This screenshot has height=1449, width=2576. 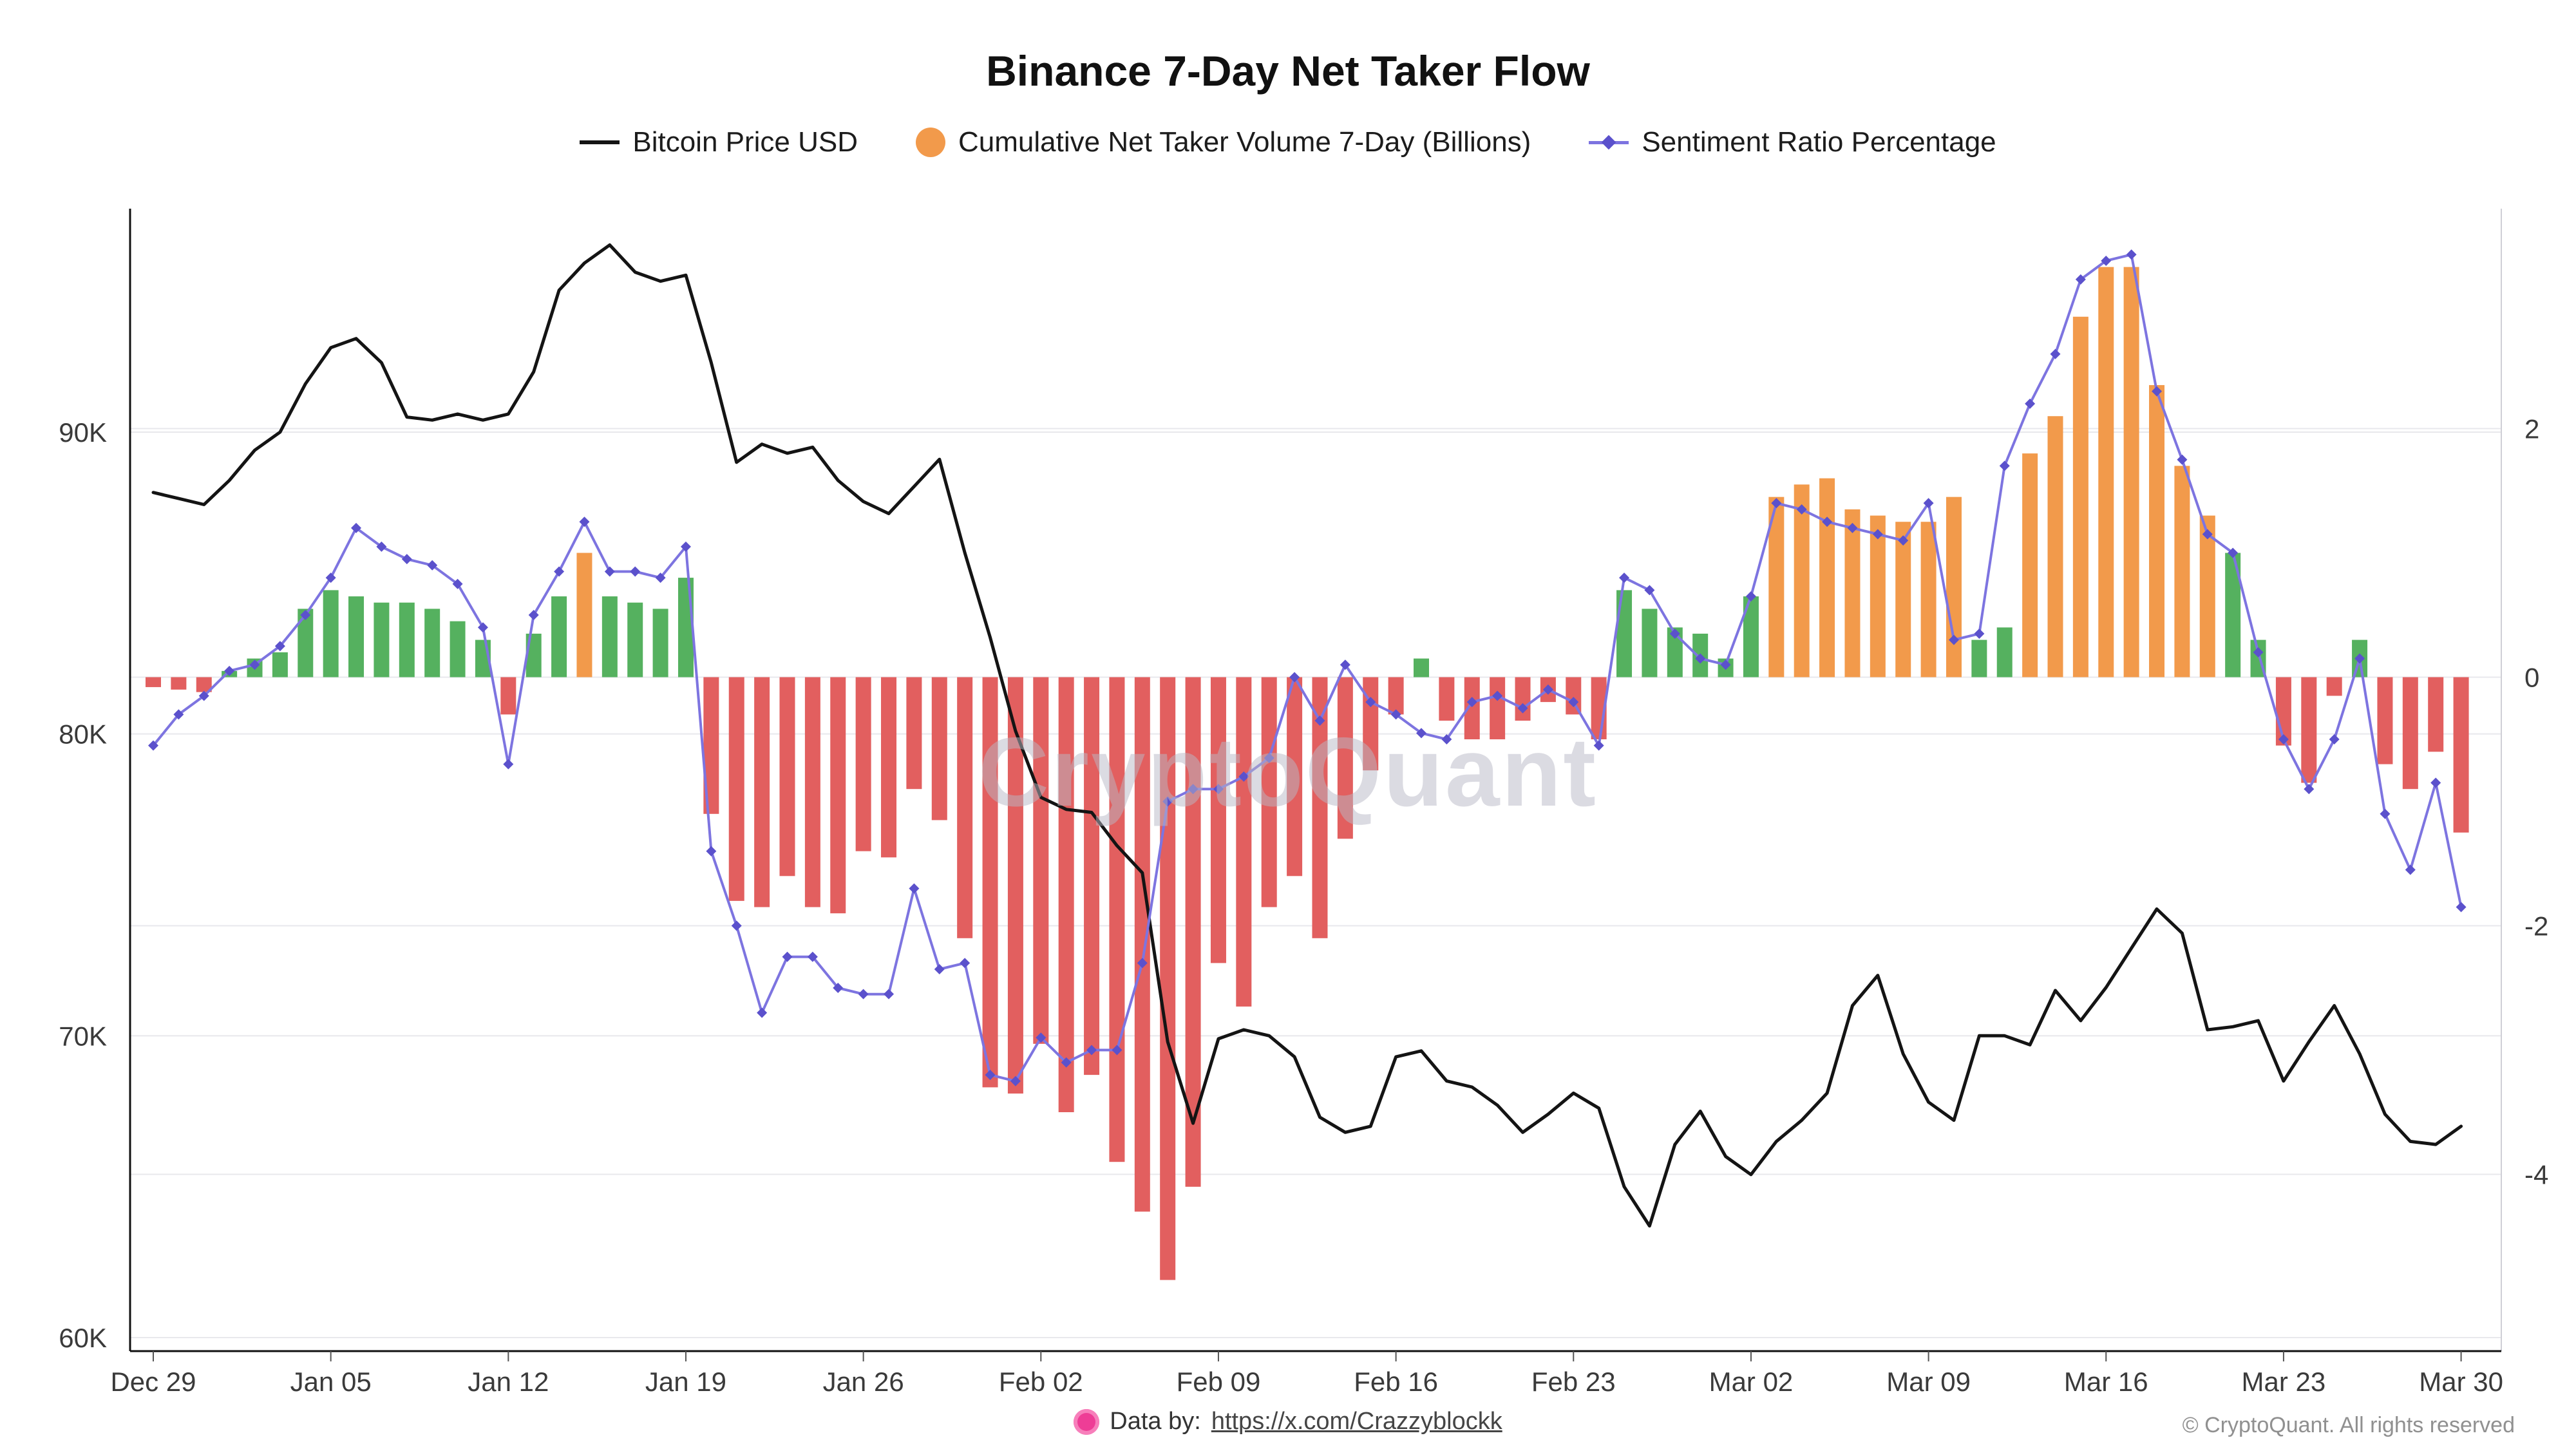 I want to click on data-source-link: https://x.com/Crazzyblockk, so click(x=1356, y=1421).